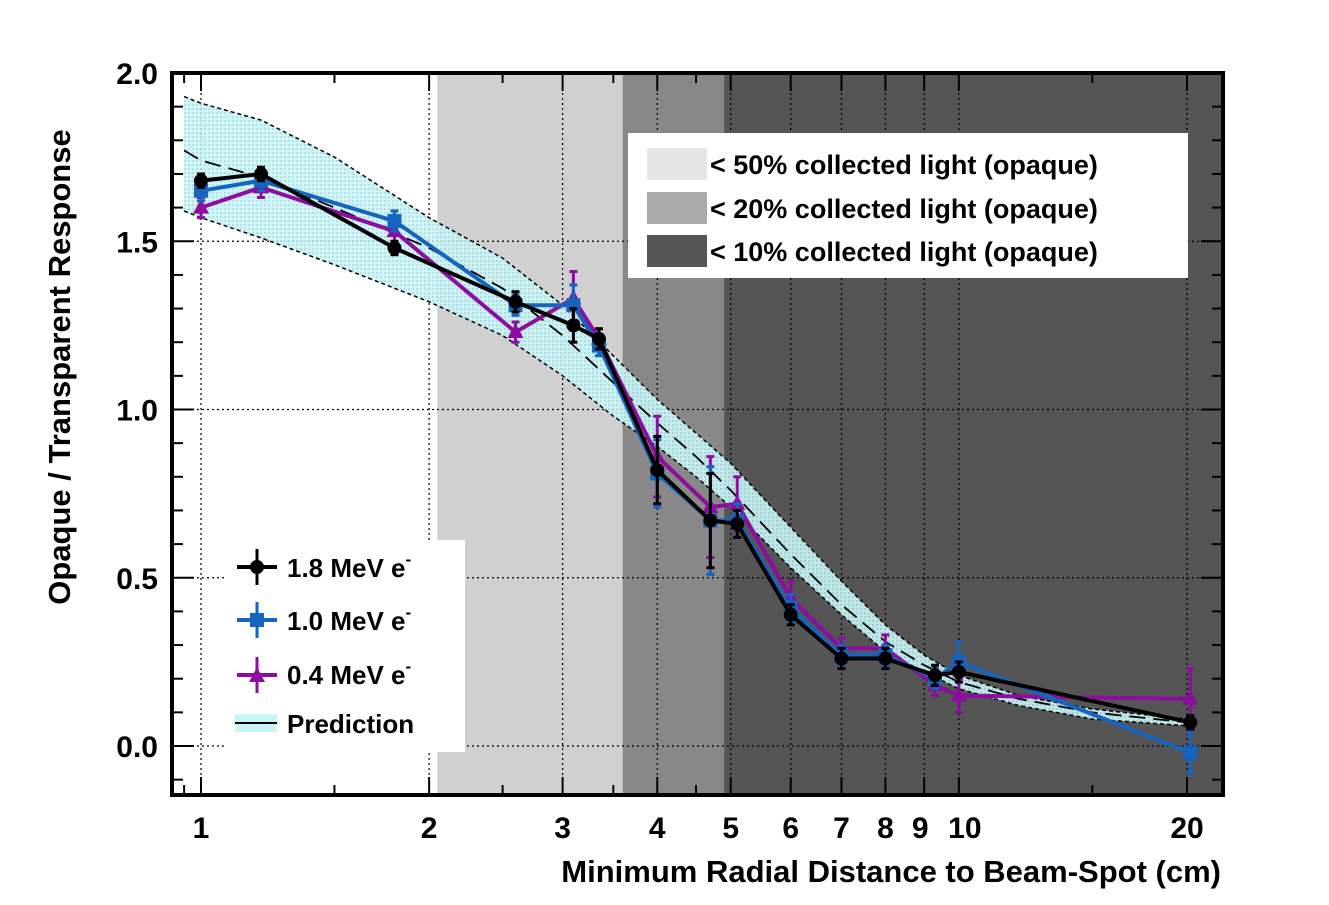  What do you see at coordinates (790, 828) in the screenshot?
I see `x-tick-label: 6` at bounding box center [790, 828].